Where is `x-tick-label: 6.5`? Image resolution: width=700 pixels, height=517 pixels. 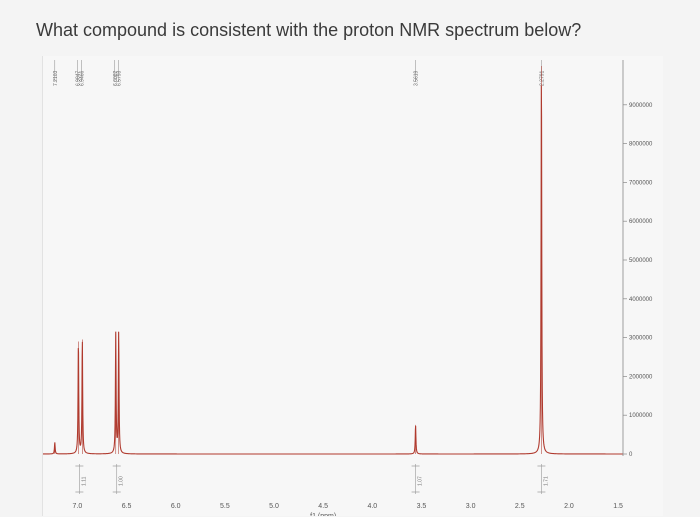
x-tick-label: 6.5 is located at coordinates (127, 506).